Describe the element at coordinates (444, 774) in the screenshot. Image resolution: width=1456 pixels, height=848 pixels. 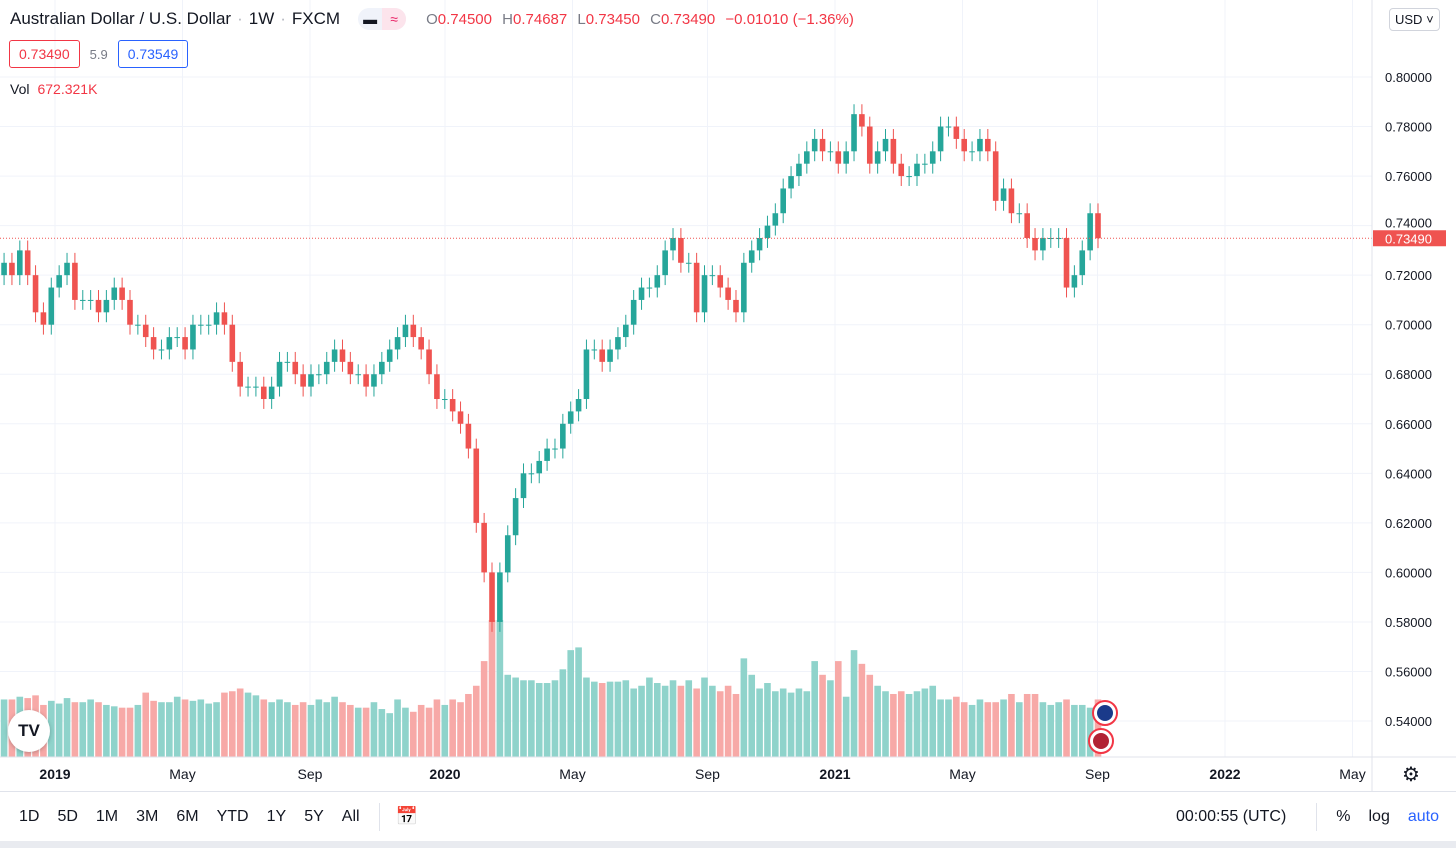
I see `time-tick-label: 2020` at that location.